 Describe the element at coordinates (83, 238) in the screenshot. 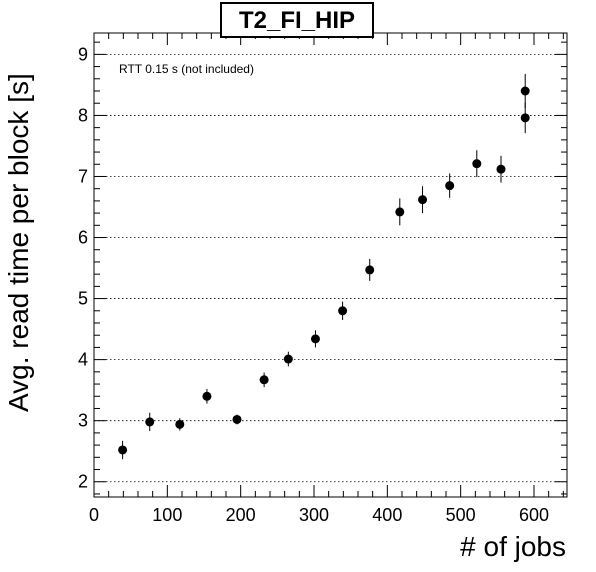

I see `y-tick-label: 6` at that location.